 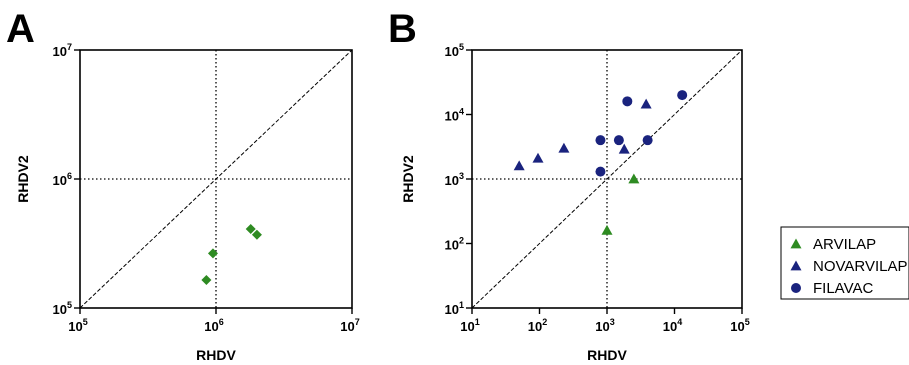 What do you see at coordinates (402, 29) in the screenshot?
I see `panel-letter-b: B` at bounding box center [402, 29].